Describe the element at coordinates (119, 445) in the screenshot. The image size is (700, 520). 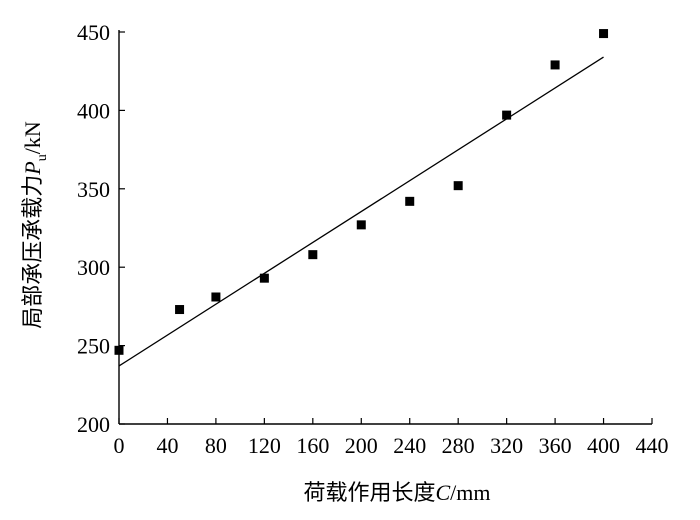
I see `x-tick-label: 0` at that location.